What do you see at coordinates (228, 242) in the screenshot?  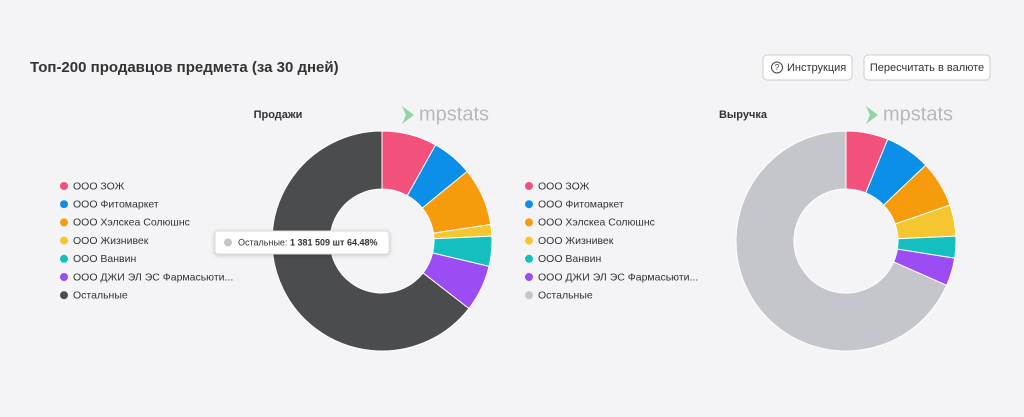 I see `tooltip-swatch` at bounding box center [228, 242].